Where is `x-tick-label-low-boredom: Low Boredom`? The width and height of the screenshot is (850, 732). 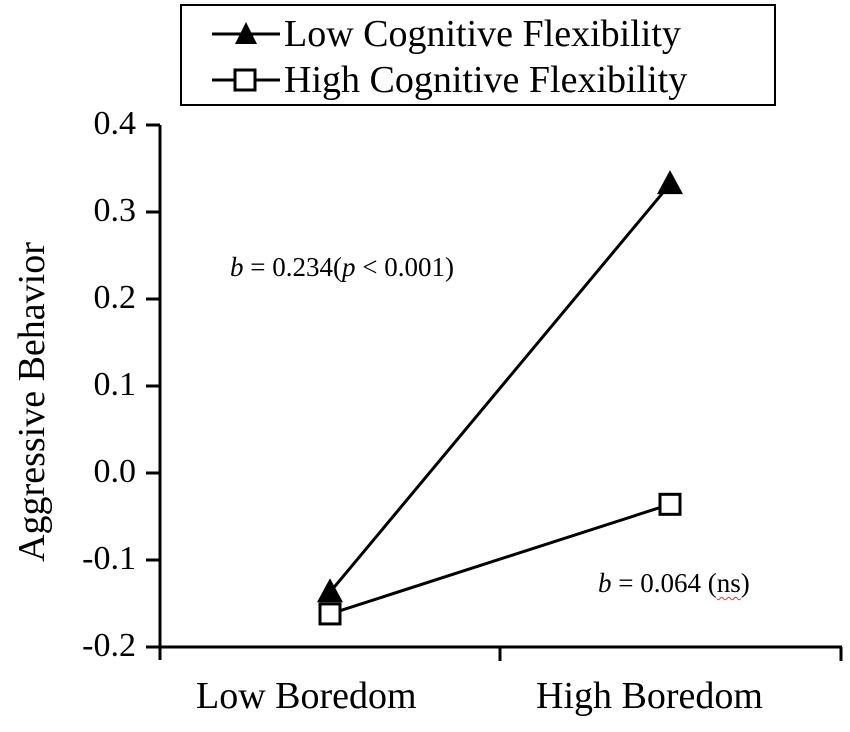 x-tick-label-low-boredom: Low Boredom is located at coordinates (306, 696).